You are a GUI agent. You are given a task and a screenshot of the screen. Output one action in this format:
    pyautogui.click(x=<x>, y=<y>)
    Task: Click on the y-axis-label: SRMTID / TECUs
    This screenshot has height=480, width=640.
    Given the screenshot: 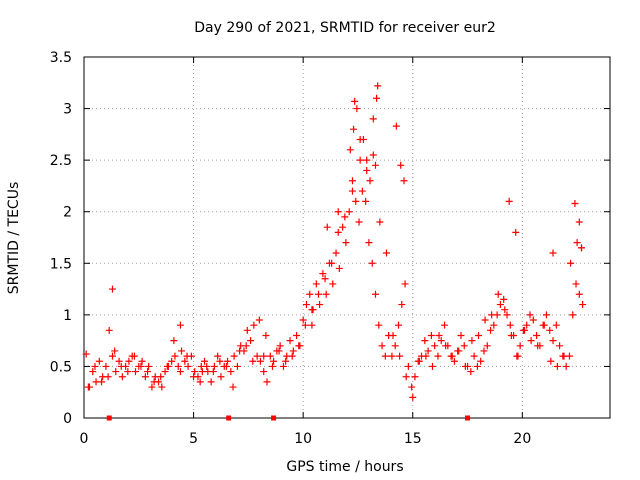 What is the action you would take?
    pyautogui.click(x=14, y=238)
    